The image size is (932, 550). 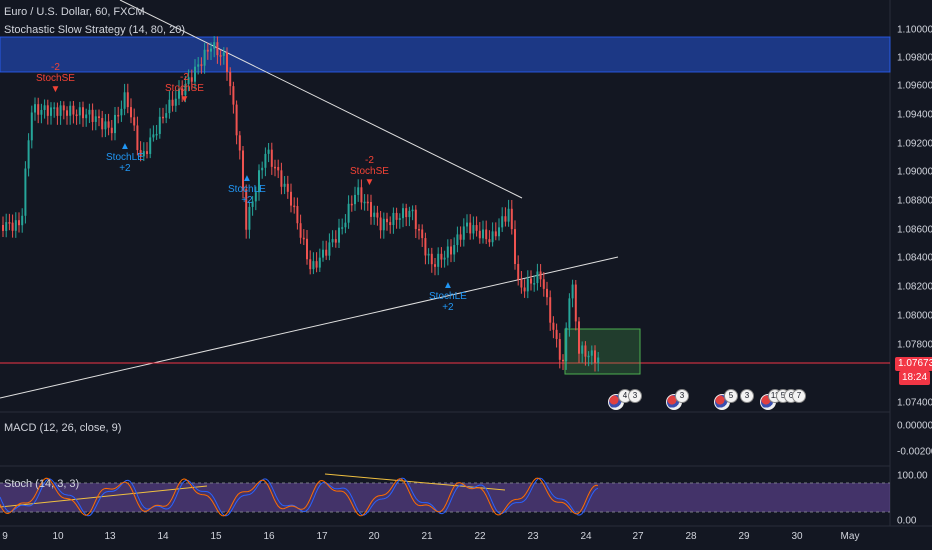 What do you see at coordinates (104, 496) in the screenshot?
I see `stoch-divergence-line` at bounding box center [104, 496].